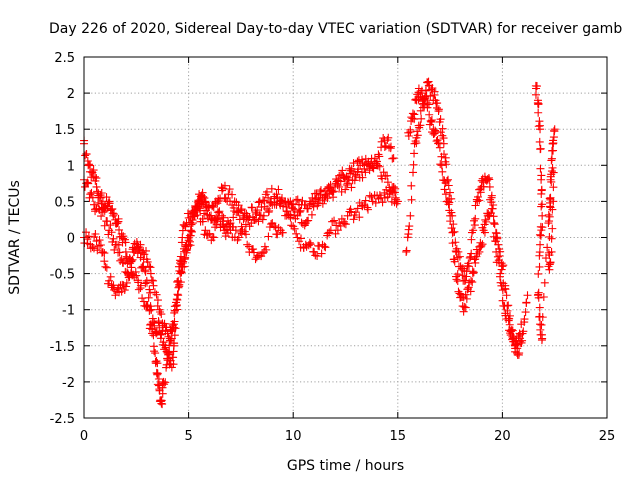 The width and height of the screenshot is (640, 480). Describe the element at coordinates (64, 202) in the screenshot. I see `y-tick-label: 0.5` at that location.